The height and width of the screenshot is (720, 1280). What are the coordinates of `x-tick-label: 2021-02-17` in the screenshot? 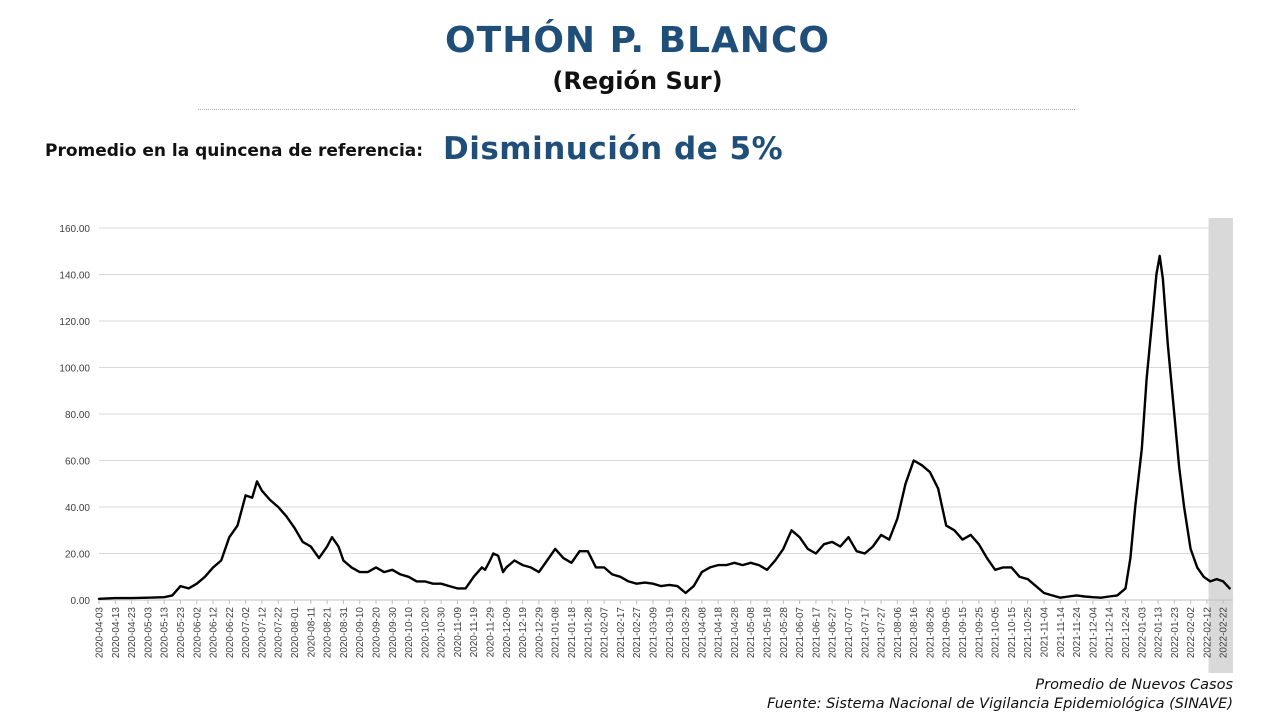 It's located at (621, 633).